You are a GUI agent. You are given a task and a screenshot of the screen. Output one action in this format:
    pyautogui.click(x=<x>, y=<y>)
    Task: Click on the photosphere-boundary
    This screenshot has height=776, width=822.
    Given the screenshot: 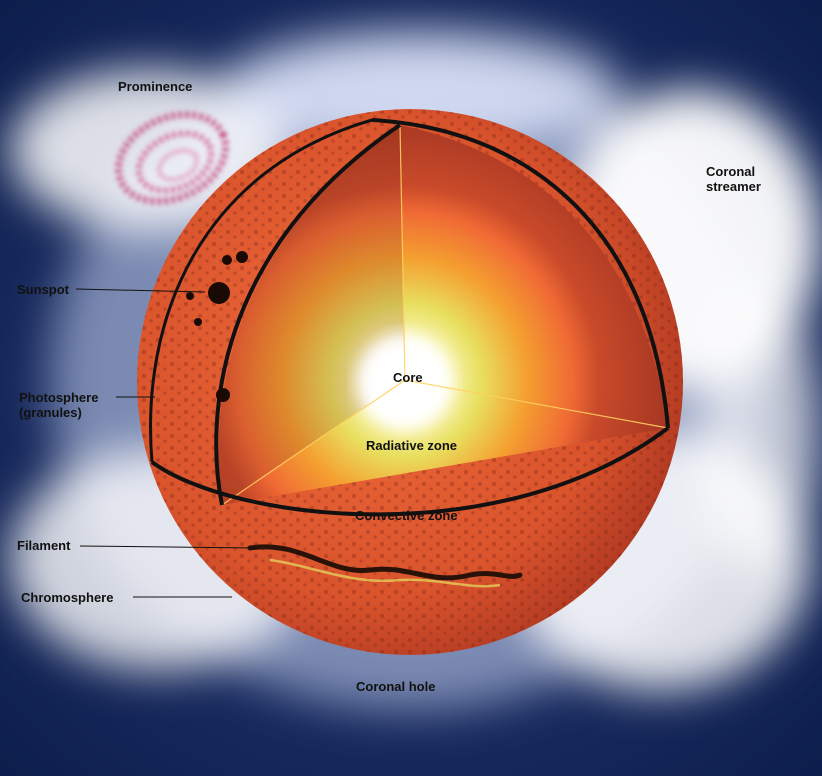 What is the action you would take?
    pyautogui.click(x=308, y=314)
    